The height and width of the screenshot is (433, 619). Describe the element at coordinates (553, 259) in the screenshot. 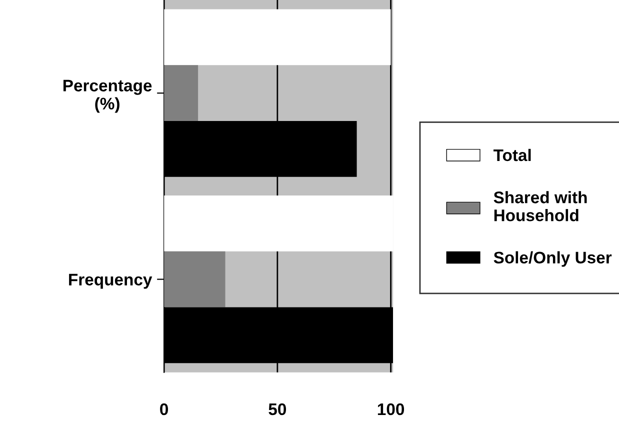

I see `legend-label: Sole/Only User` at that location.